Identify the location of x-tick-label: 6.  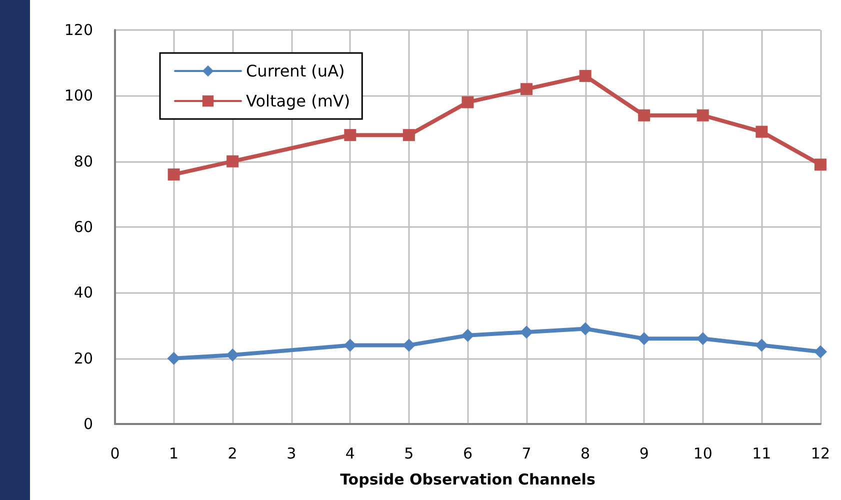
(467, 453).